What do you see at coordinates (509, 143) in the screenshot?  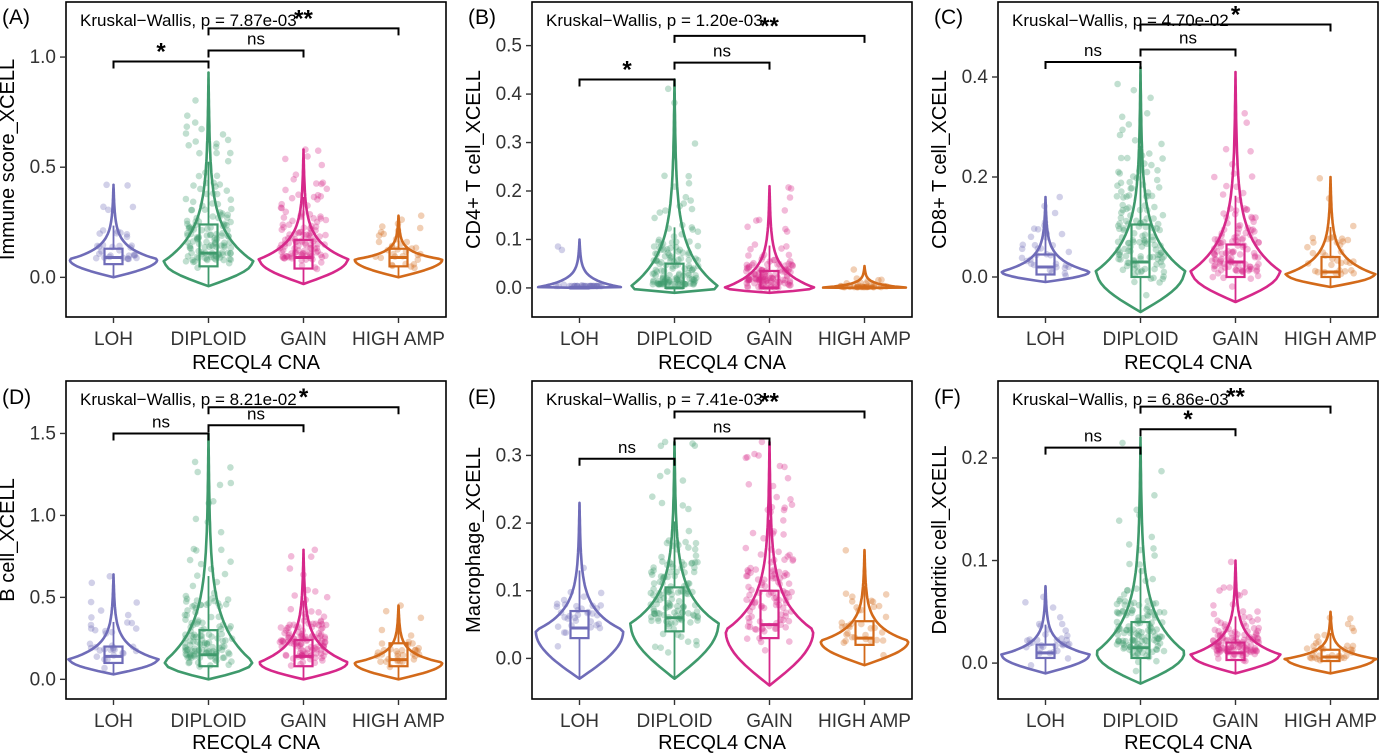 I see `y-tick-label: 0.3` at bounding box center [509, 143].